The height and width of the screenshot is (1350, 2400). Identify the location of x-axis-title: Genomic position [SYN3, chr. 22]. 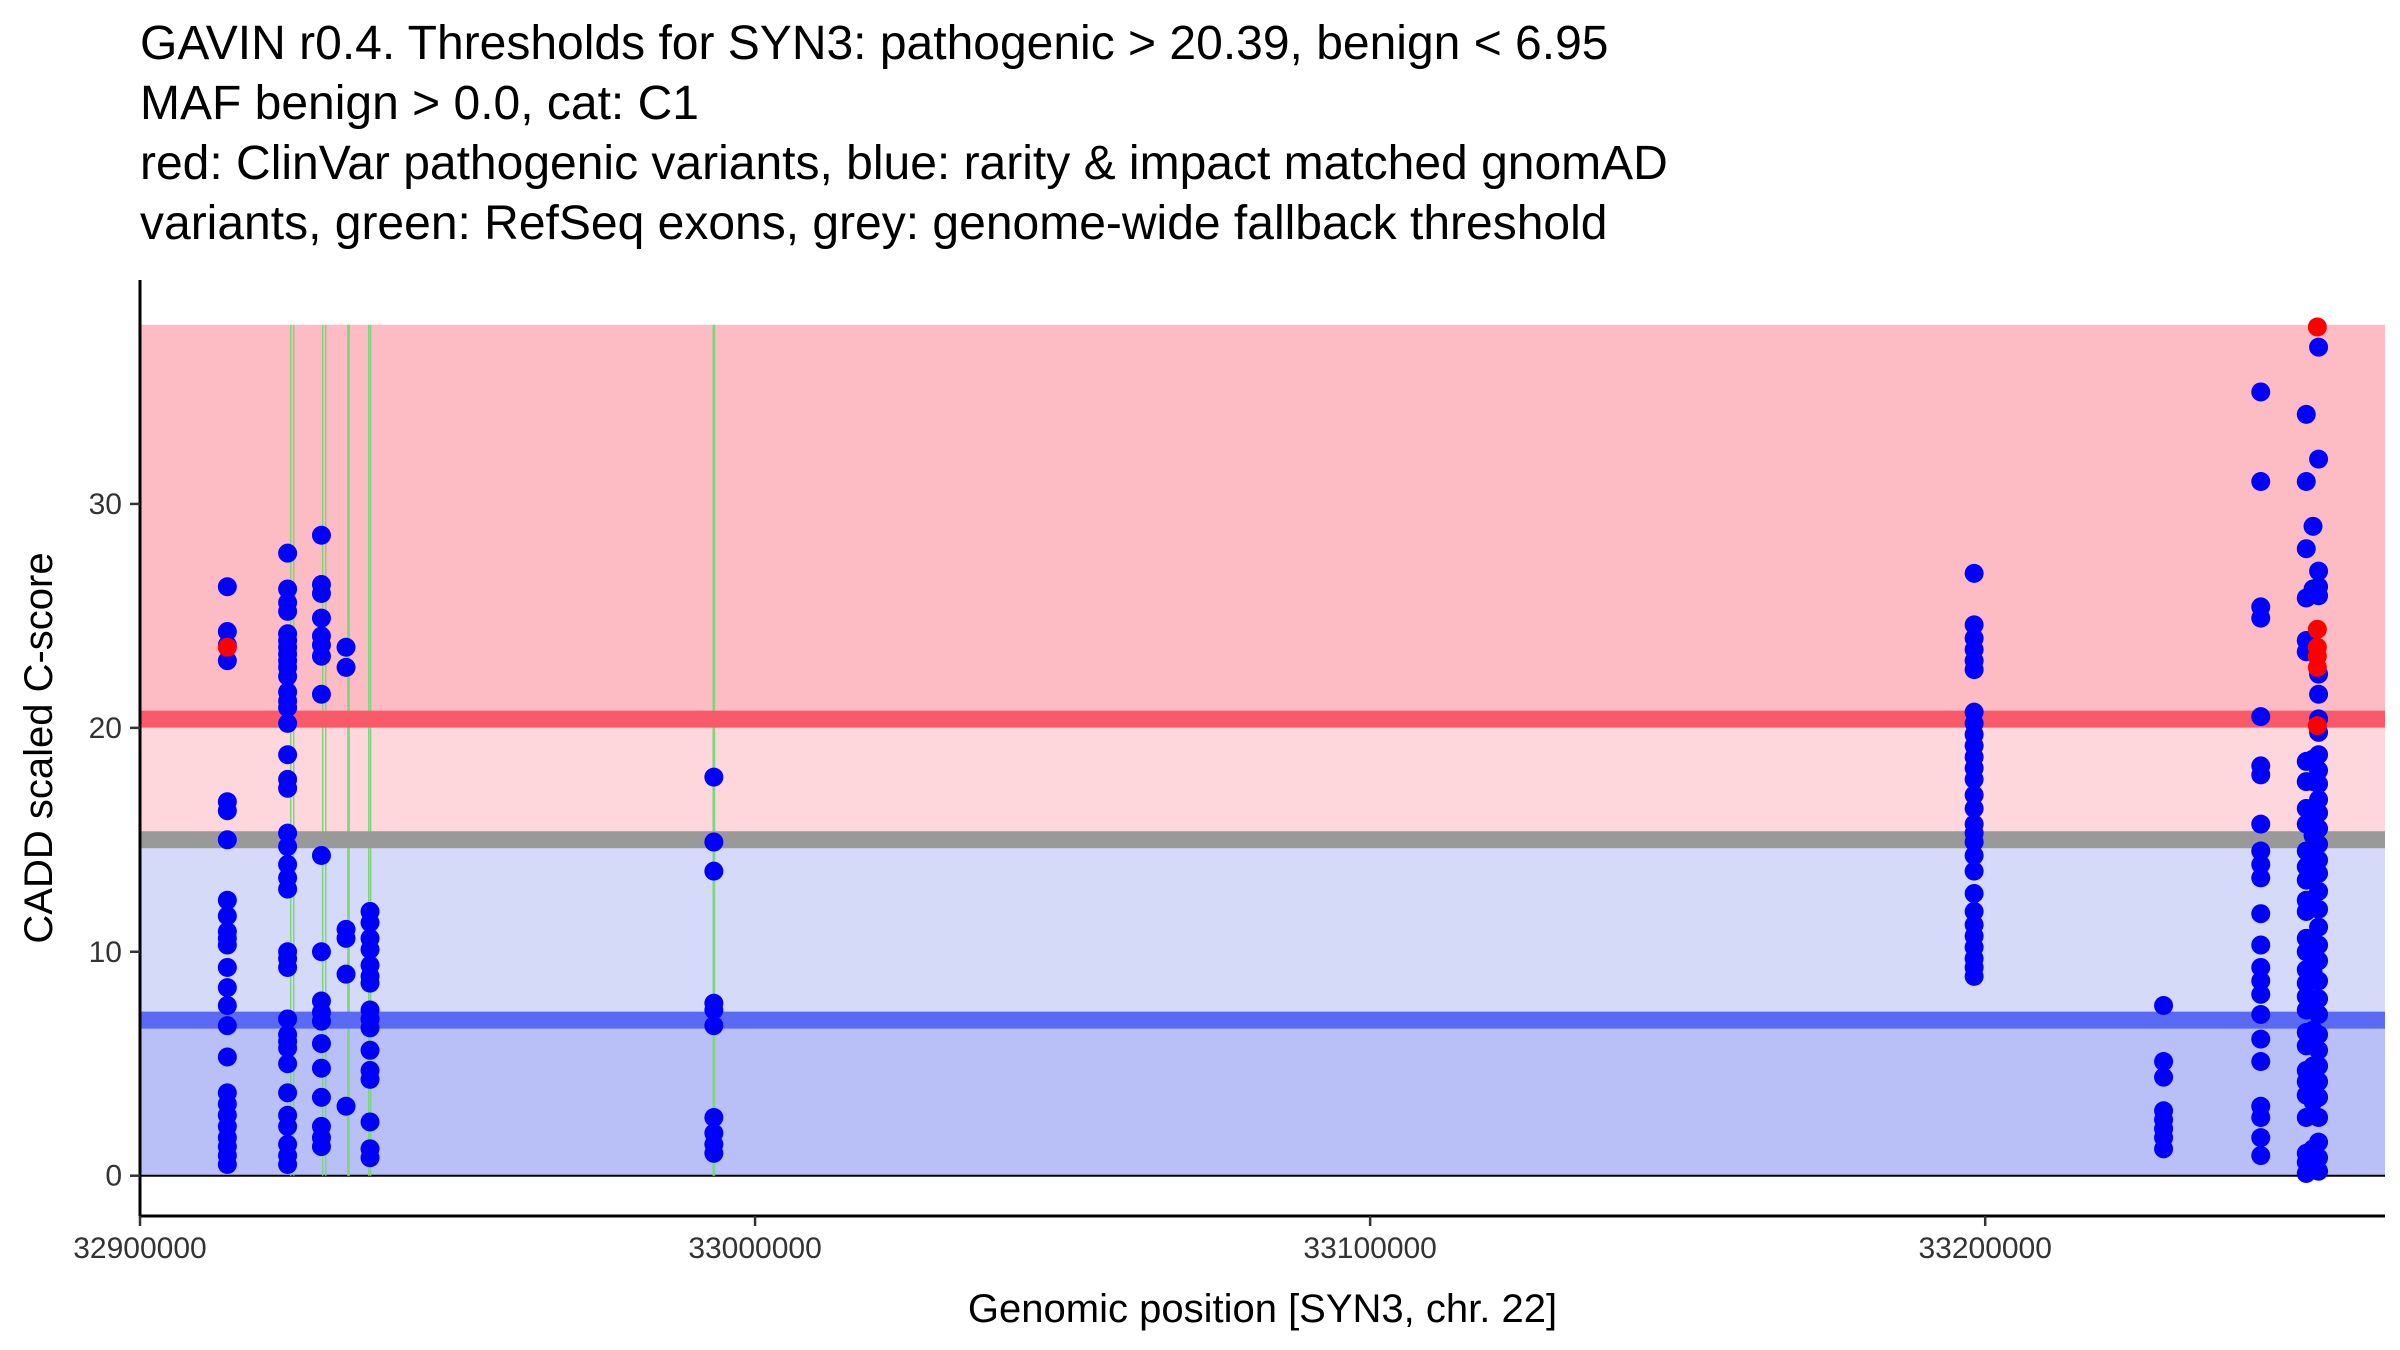
(1262, 1309).